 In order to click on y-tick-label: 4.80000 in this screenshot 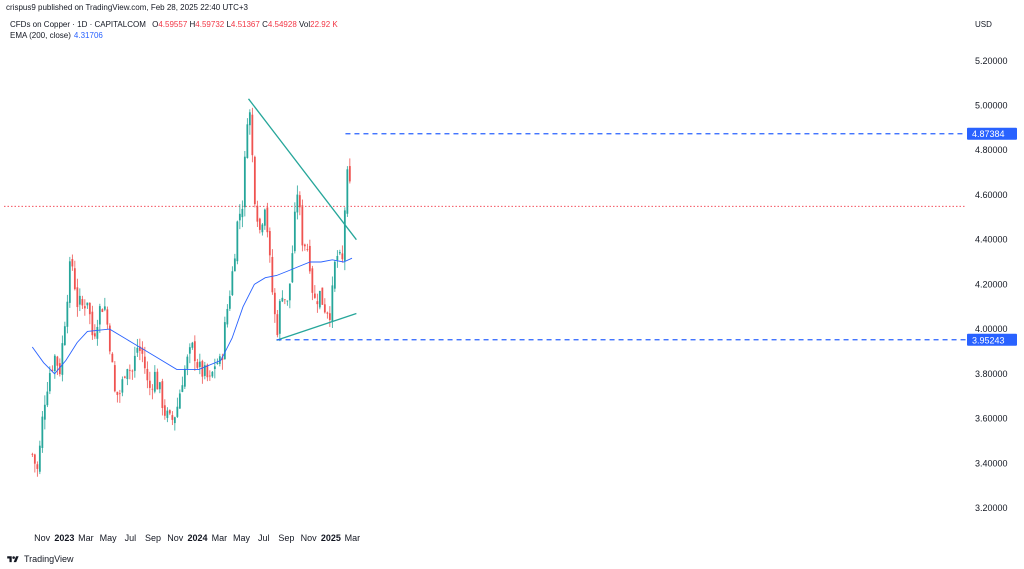, I will do `click(991, 150)`.